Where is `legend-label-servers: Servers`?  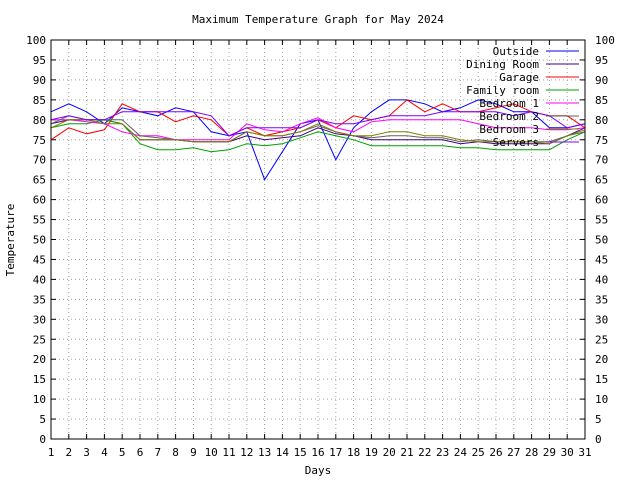 legend-label-servers: Servers is located at coordinates (516, 142).